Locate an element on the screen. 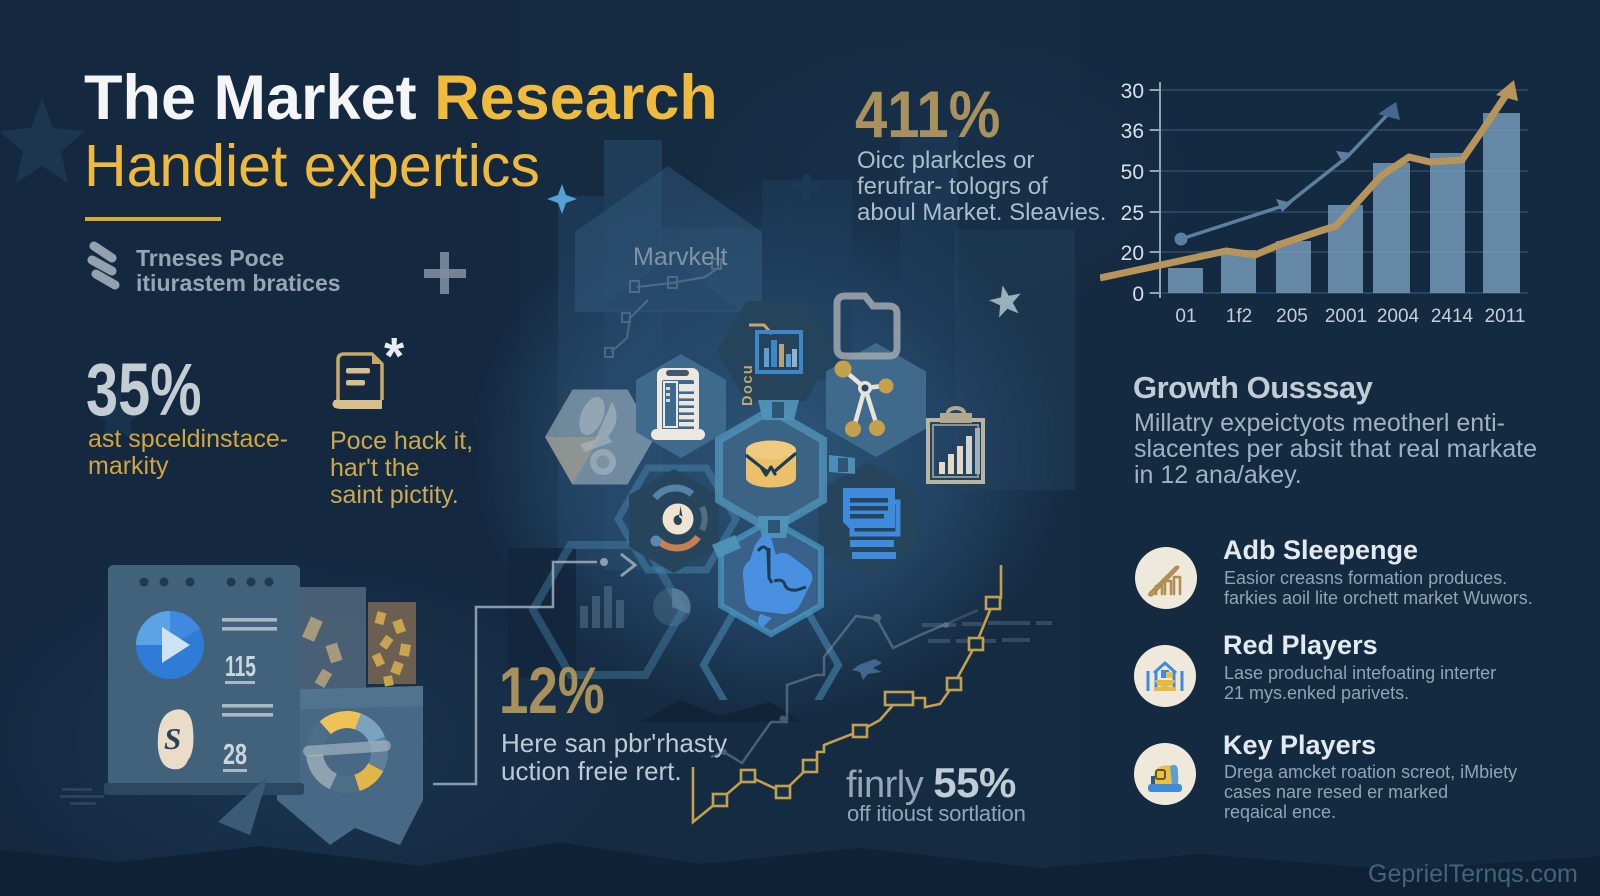 This screenshot has height=896, width=1600. svg-text: Docu is located at coordinates (748, 385).